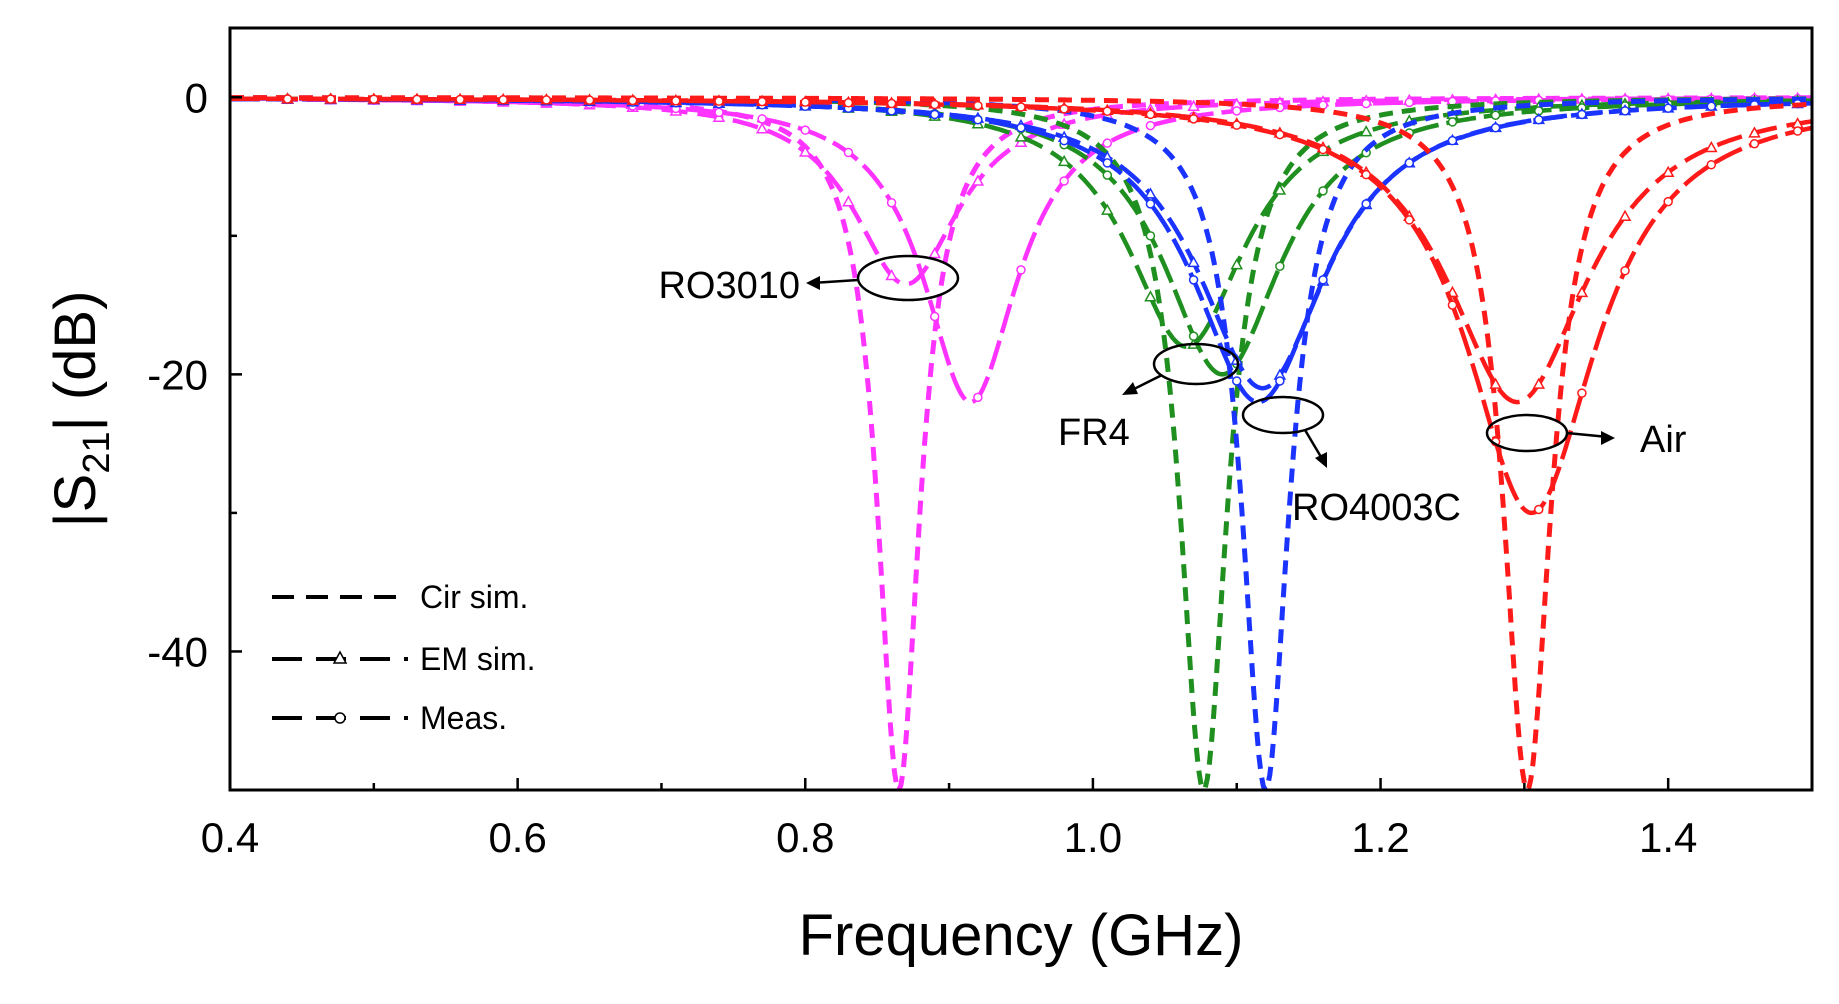  What do you see at coordinates (1021, 935) in the screenshot?
I see `x-axis-label: Frequency (GHz)` at bounding box center [1021, 935].